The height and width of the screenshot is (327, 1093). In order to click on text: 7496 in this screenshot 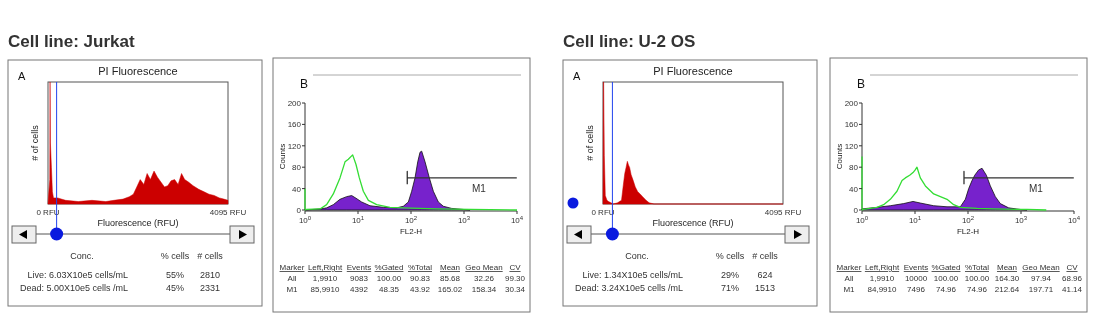, I will do `click(916, 289)`.